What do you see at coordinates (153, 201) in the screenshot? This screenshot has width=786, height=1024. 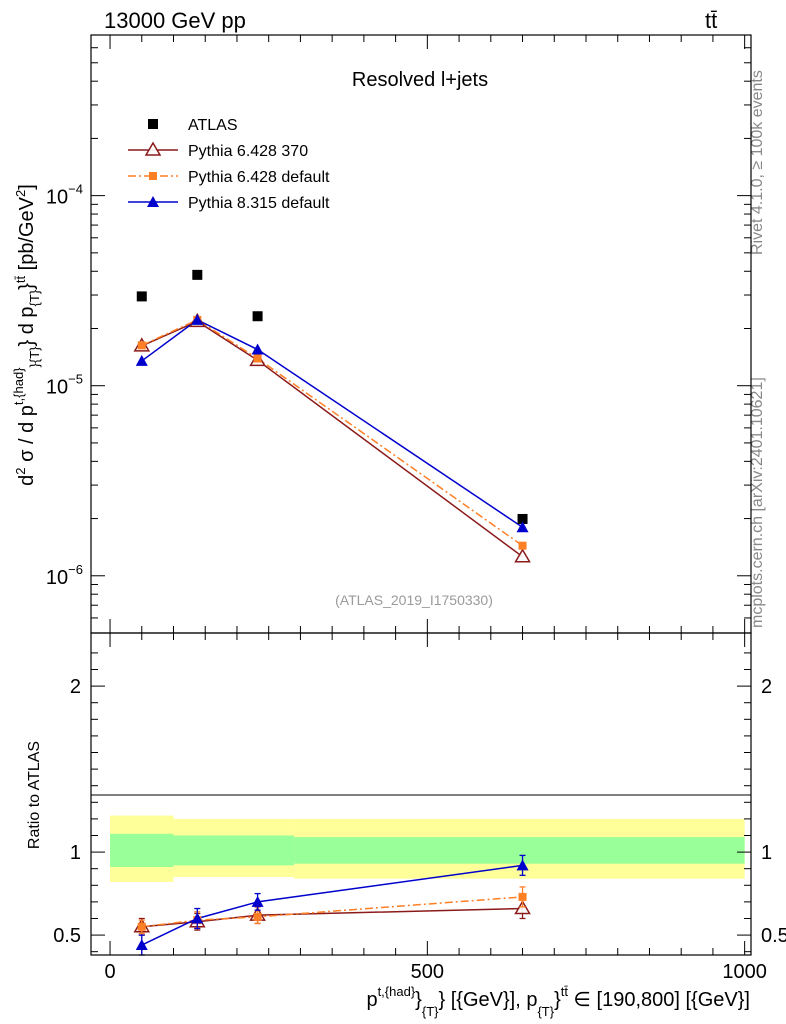 I see `legend-marker-pythia-8-315-default` at bounding box center [153, 201].